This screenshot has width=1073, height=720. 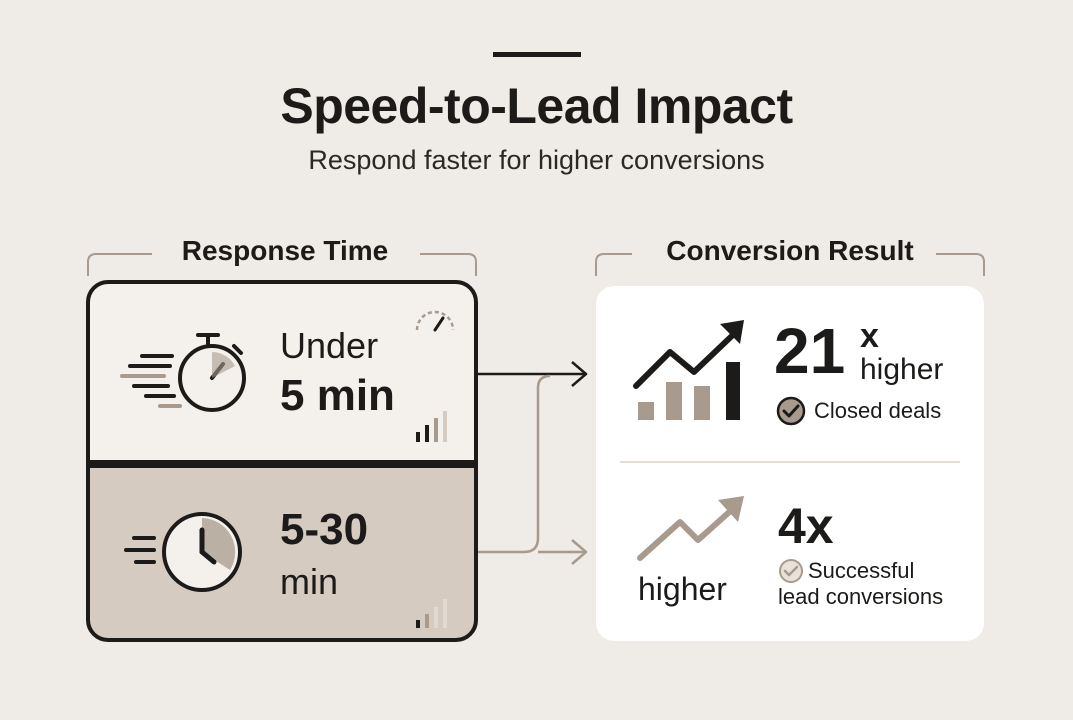 What do you see at coordinates (861, 570) in the screenshot?
I see `lead-conversions-label-line1: Successful` at bounding box center [861, 570].